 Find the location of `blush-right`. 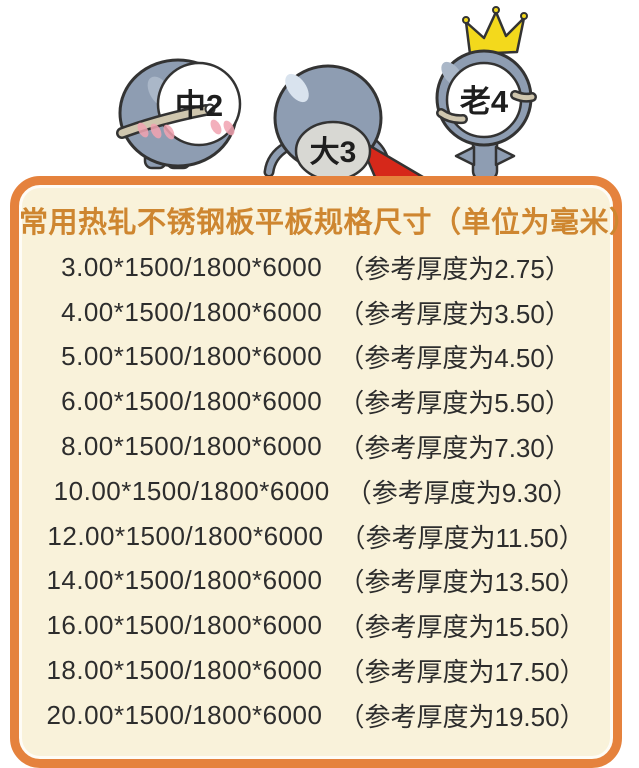

blush-right is located at coordinates (222, 127).